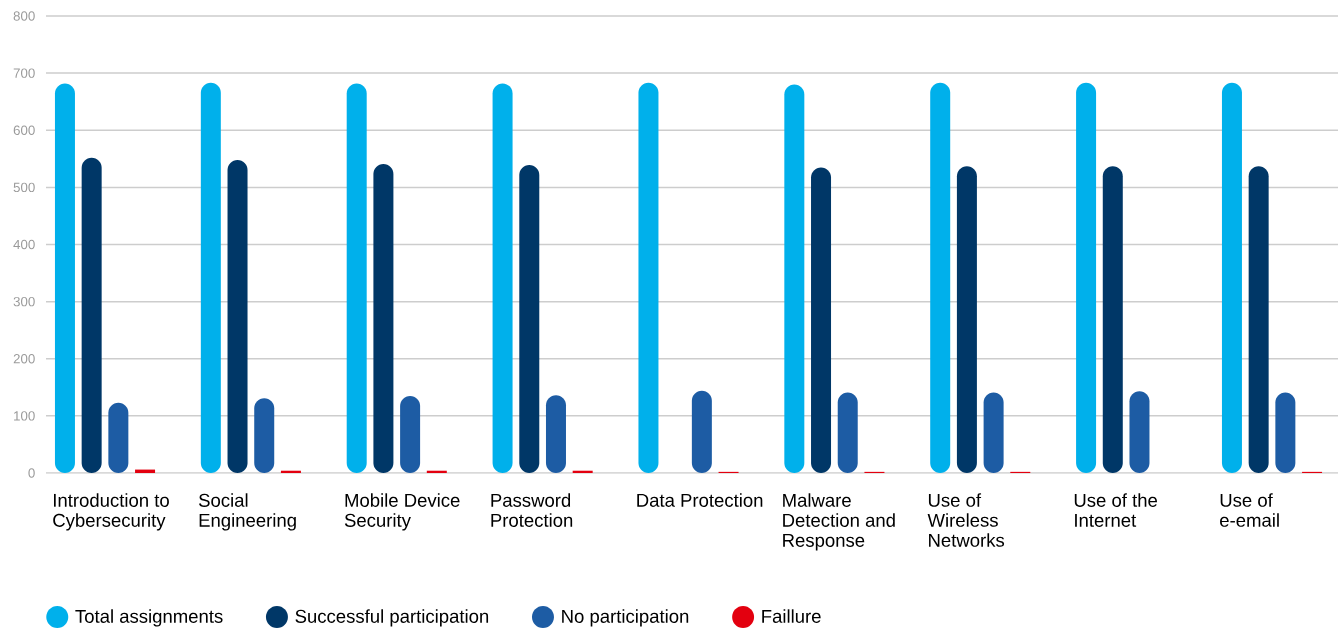  Describe the element at coordinates (532, 510) in the screenshot. I see `x-tick-label: Password Protection` at that location.